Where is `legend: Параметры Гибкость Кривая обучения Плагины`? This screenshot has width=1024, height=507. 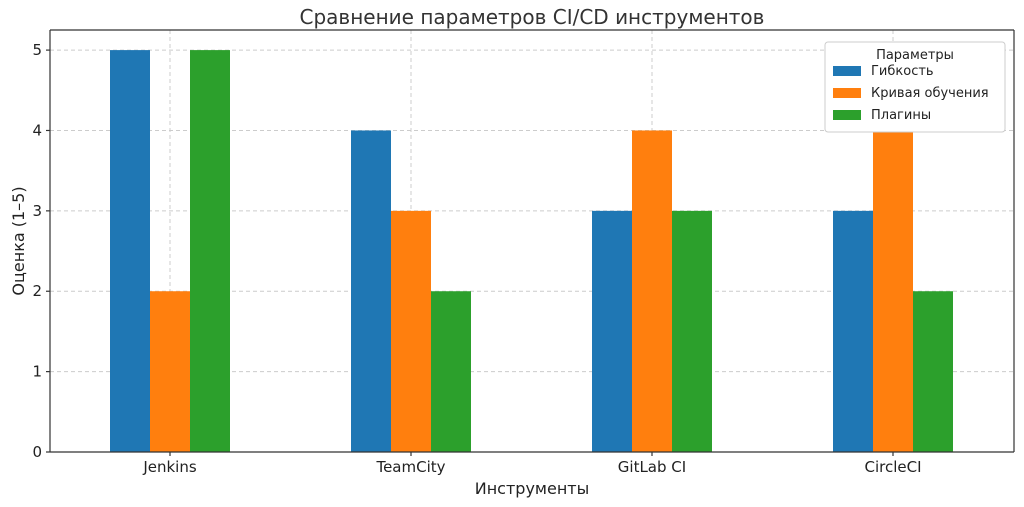 legend: Параметры Гибкость Кривая обучения Плагины is located at coordinates (915, 87).